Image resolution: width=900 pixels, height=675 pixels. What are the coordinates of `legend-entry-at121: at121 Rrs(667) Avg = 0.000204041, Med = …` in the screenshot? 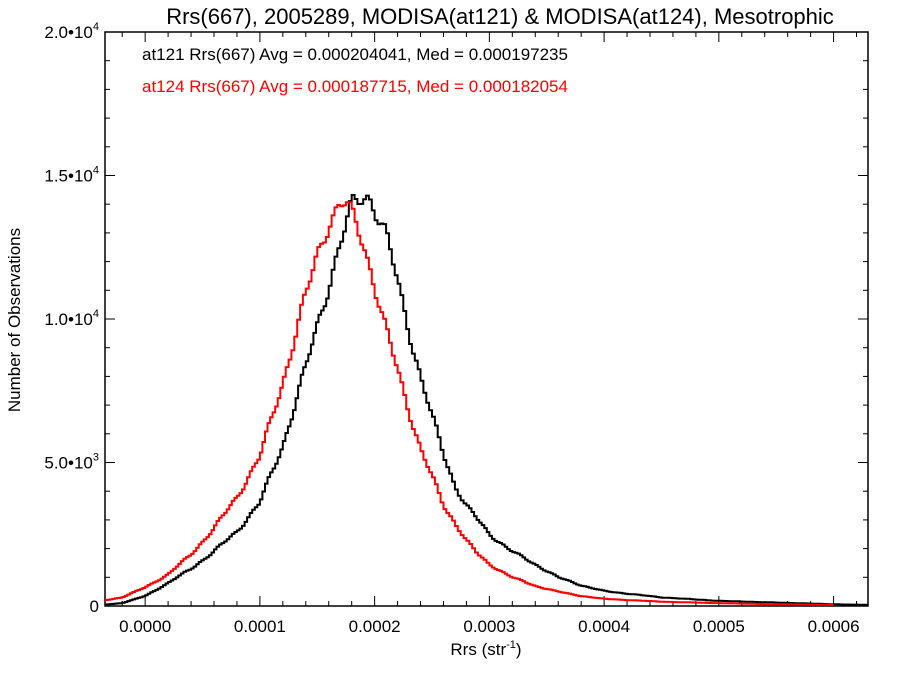 It's located at (355, 54).